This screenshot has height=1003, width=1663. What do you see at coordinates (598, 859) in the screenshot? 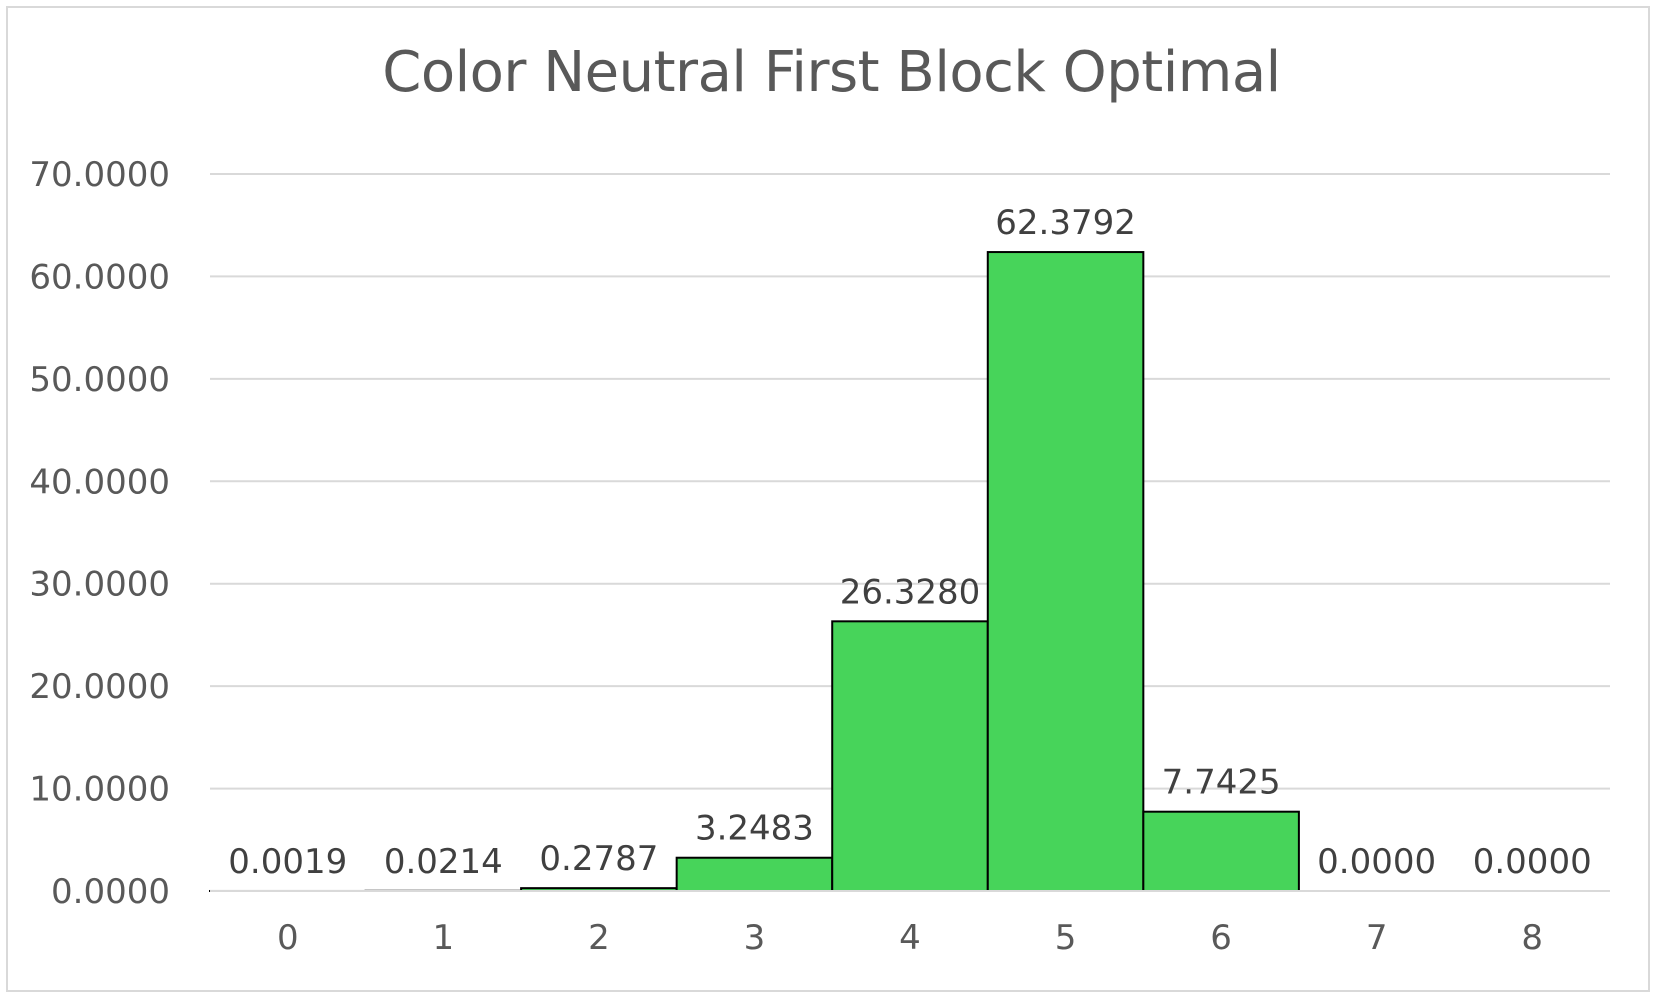
I see `data-label: 0.2787` at bounding box center [598, 859].